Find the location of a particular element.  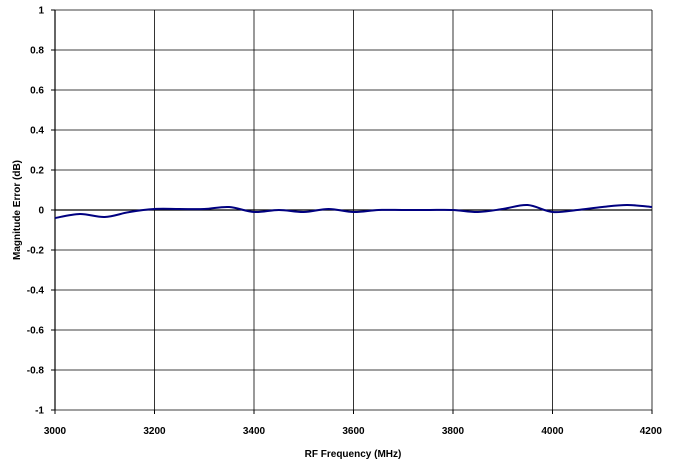

y-axis-title: Magnitude Error (dB) is located at coordinates (17, 210).